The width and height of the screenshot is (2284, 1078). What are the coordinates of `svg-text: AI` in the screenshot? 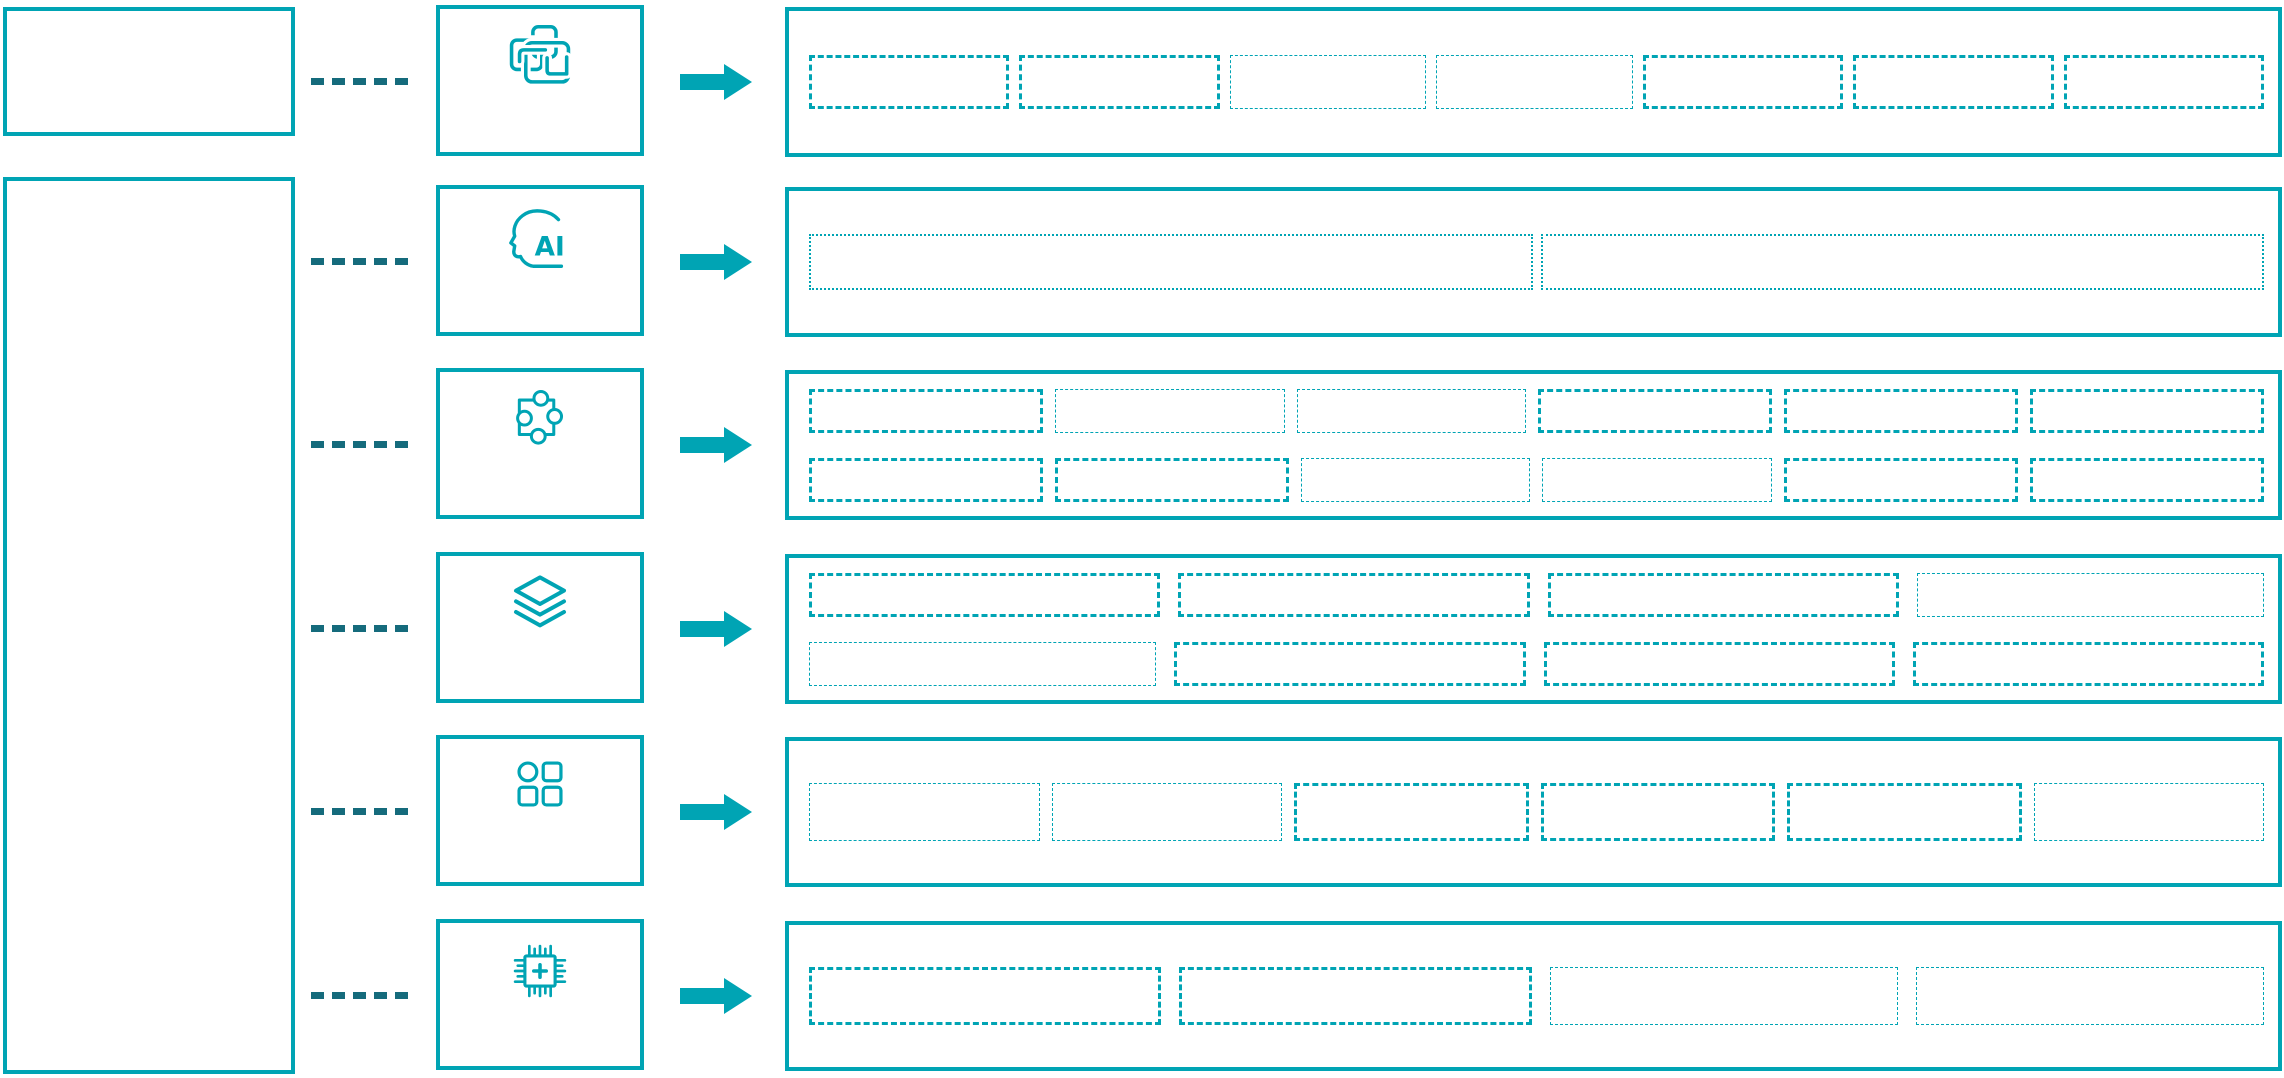 It's located at (550, 248).